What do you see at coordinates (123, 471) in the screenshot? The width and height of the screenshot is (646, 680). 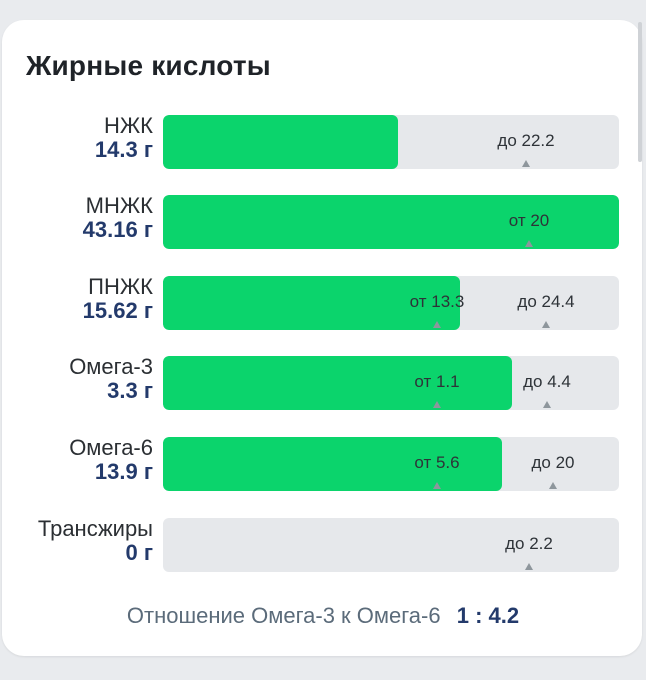 I see `nutrient-amount: 13.9 г` at bounding box center [123, 471].